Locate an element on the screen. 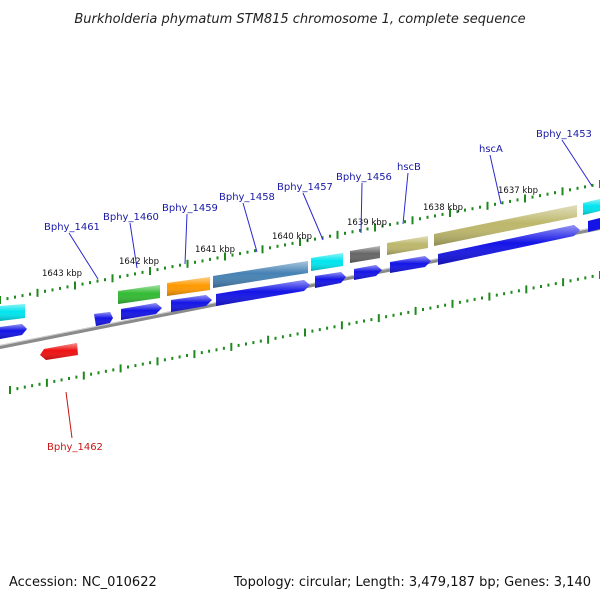 Image resolution: width=600 pixels, height=600 pixels. gene-label-hscb: hscB is located at coordinates (409, 167).